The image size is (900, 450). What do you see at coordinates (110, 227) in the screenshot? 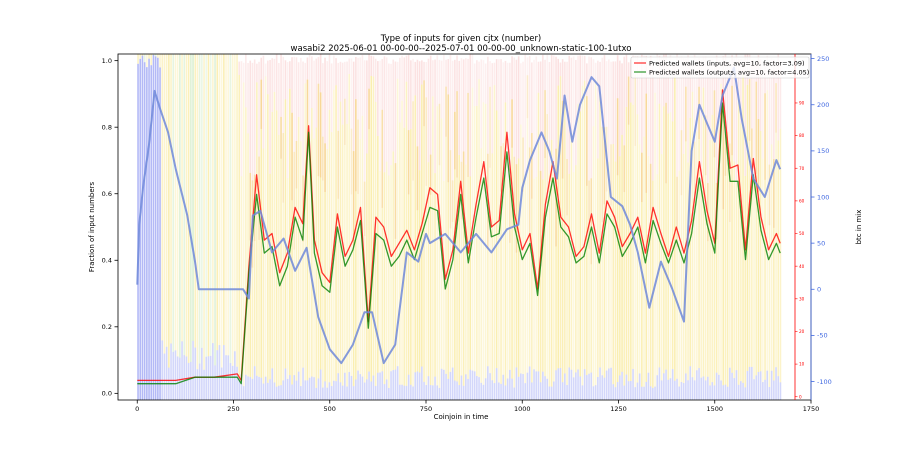
I see `y-axis-left: 0.0 0.2 0.4 0.6 0.8 1.0` at bounding box center [110, 227].